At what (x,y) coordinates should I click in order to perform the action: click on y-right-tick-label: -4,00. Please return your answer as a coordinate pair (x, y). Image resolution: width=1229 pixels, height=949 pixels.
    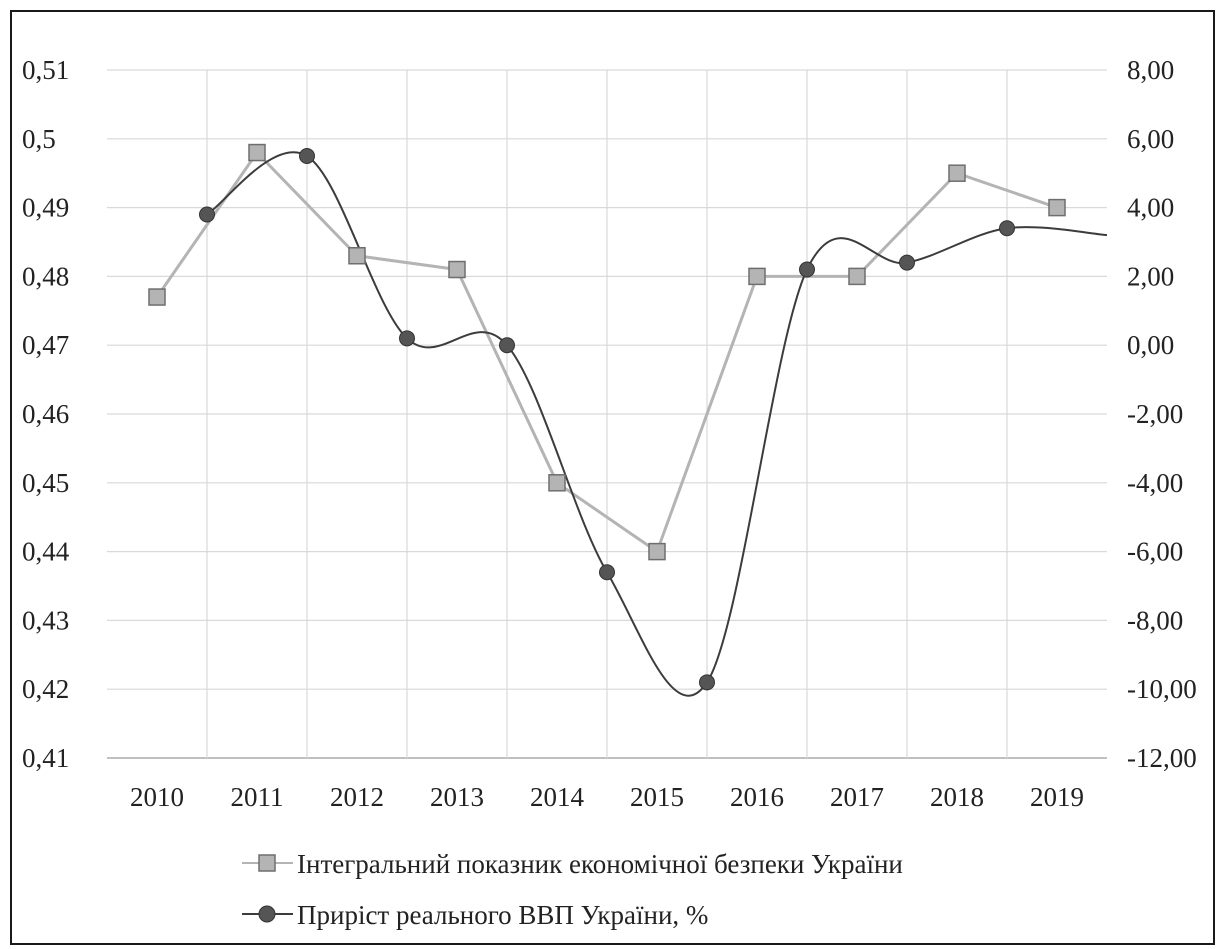
    Looking at the image, I should click on (1155, 483).